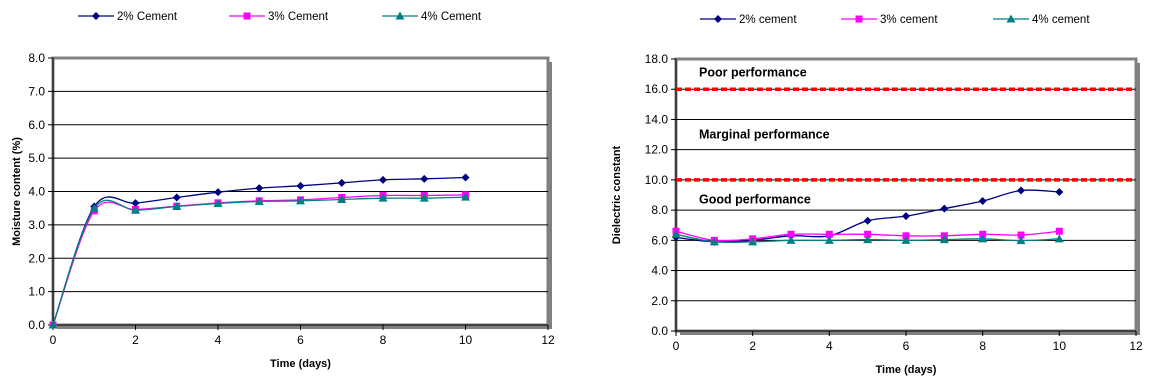 The image size is (1152, 387). Describe the element at coordinates (657, 180) in the screenshot. I see `right-ytick-label-5: 10.0` at that location.